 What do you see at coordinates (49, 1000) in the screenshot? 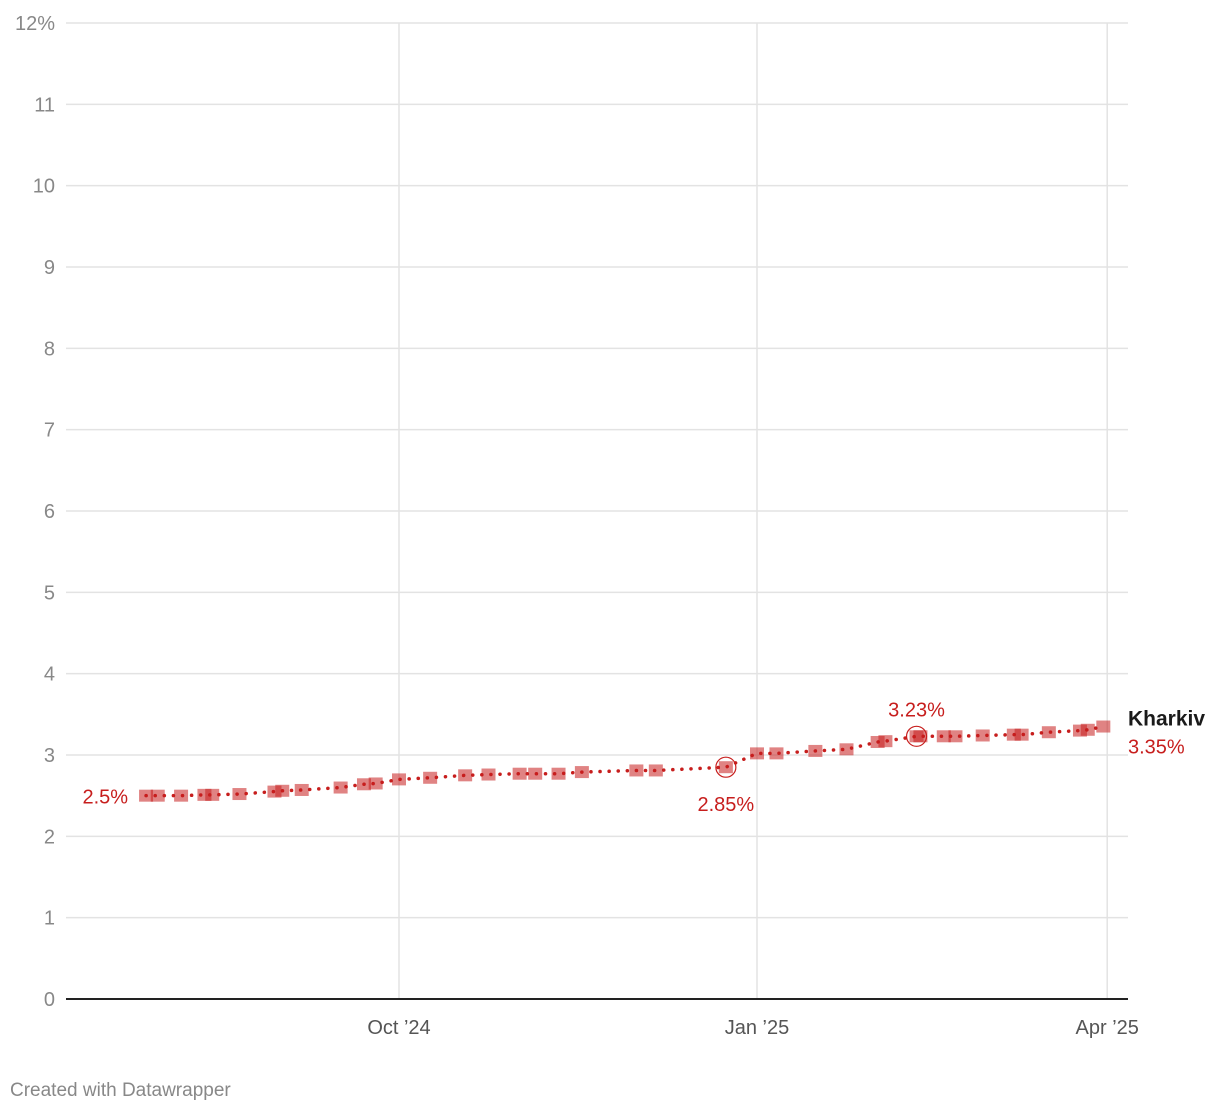
I see `y-tick-label: 0` at bounding box center [49, 1000].